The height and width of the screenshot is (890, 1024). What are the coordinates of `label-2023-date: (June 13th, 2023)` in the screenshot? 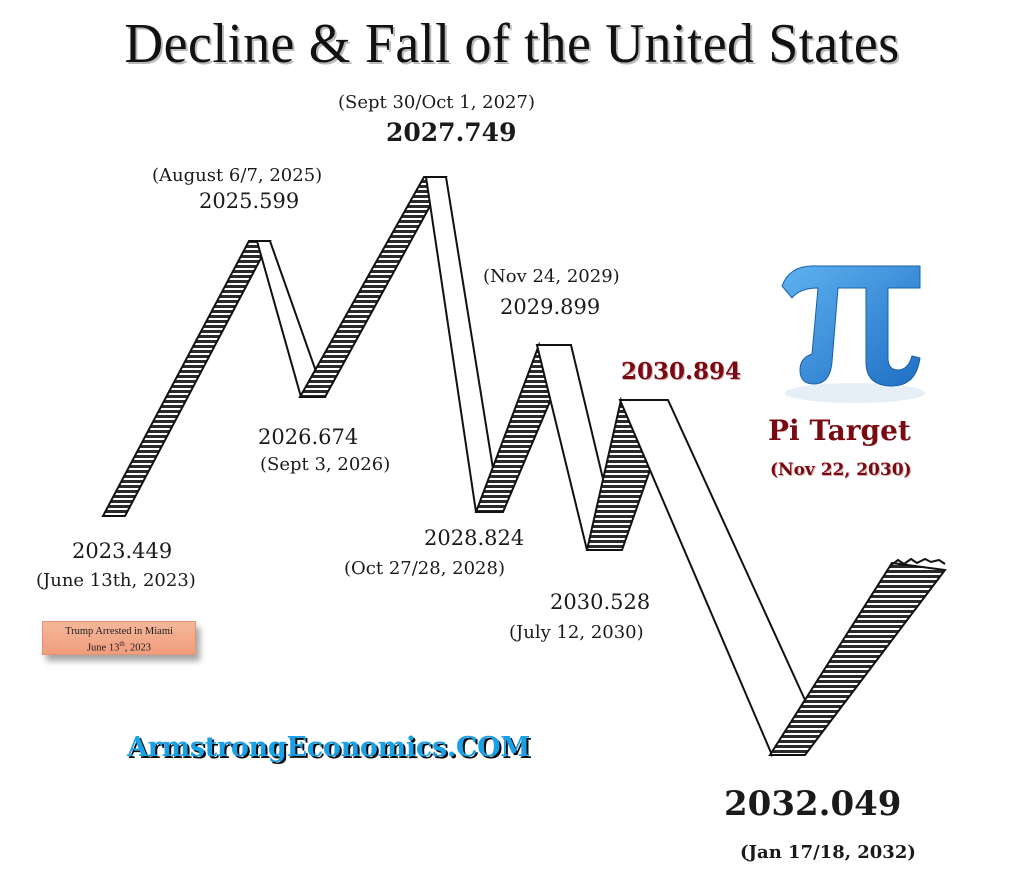 It's located at (116, 580).